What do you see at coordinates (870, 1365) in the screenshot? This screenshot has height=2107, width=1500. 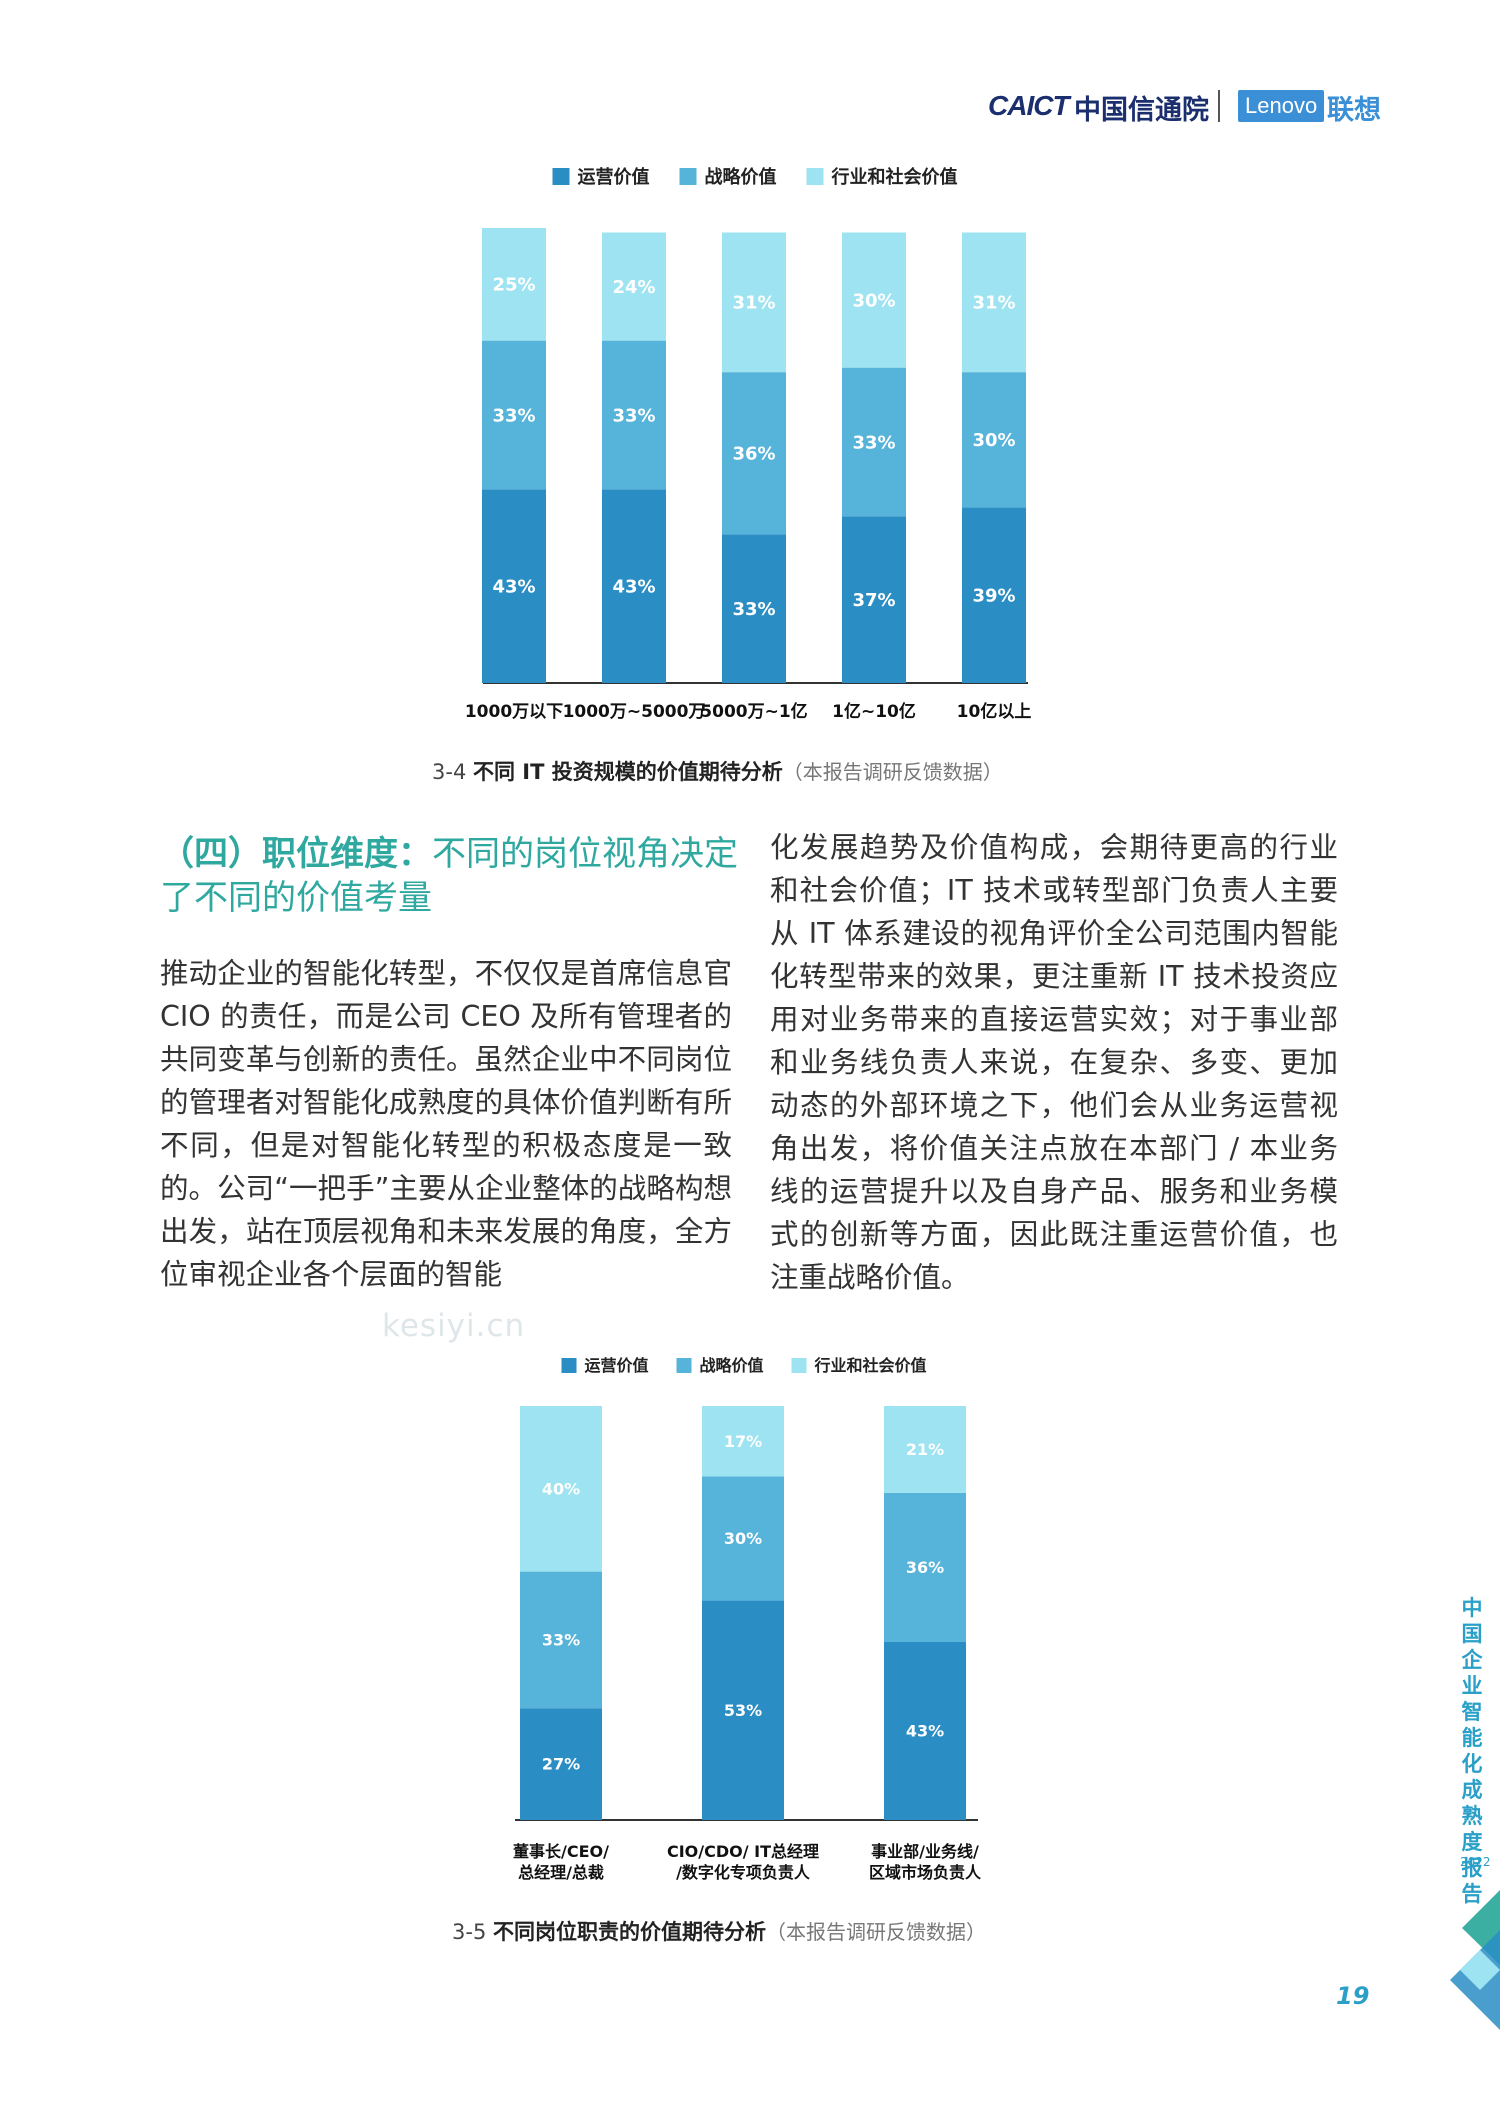 I see `chart2-legend-label-2: 行业和社会价值` at bounding box center [870, 1365].